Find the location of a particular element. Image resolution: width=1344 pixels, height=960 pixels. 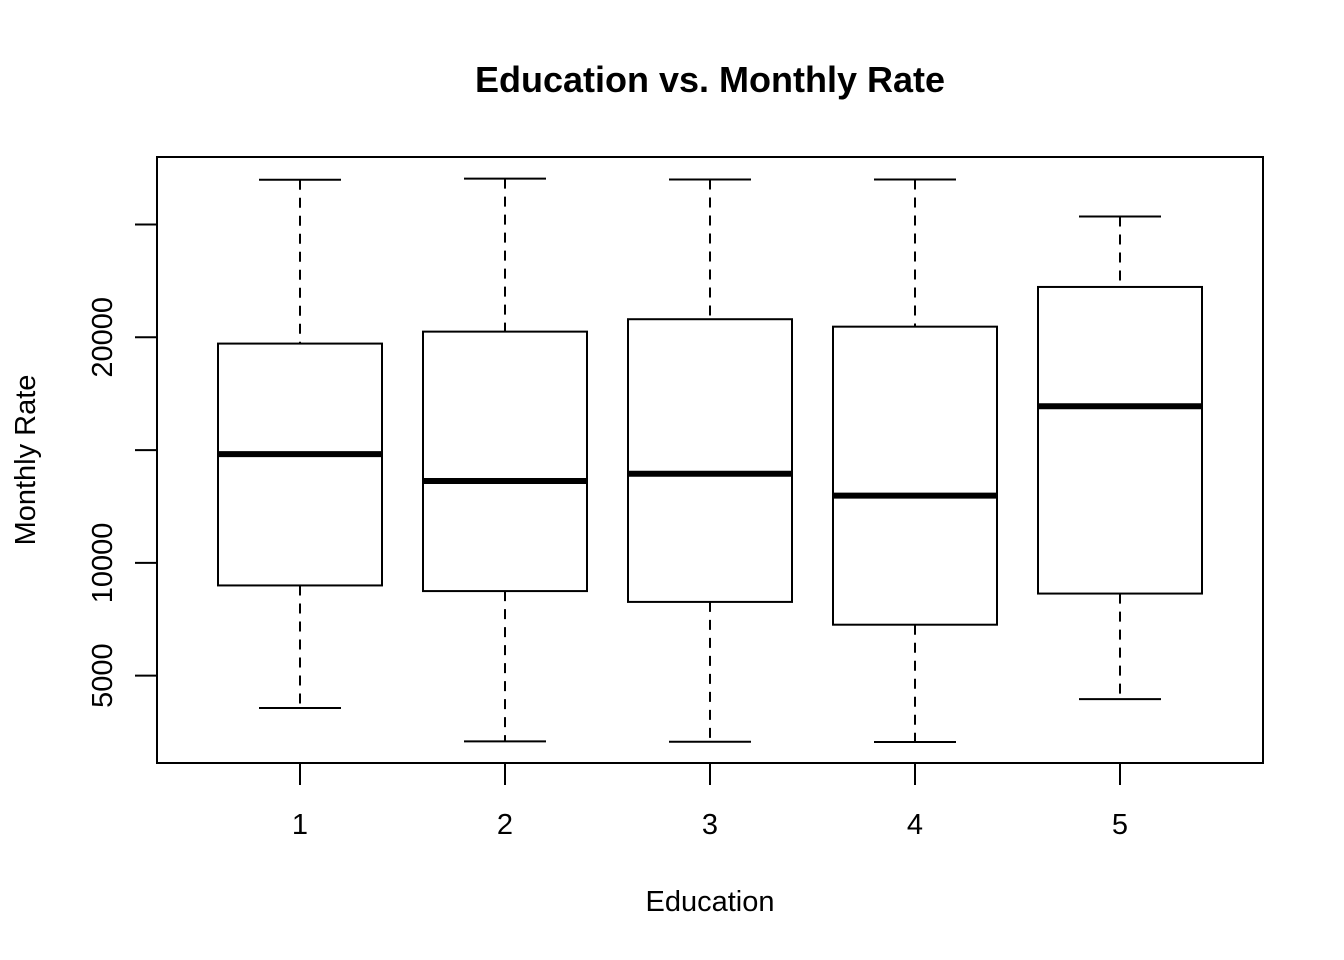

y-axis-label: Monthly Rate is located at coordinates (26, 460).